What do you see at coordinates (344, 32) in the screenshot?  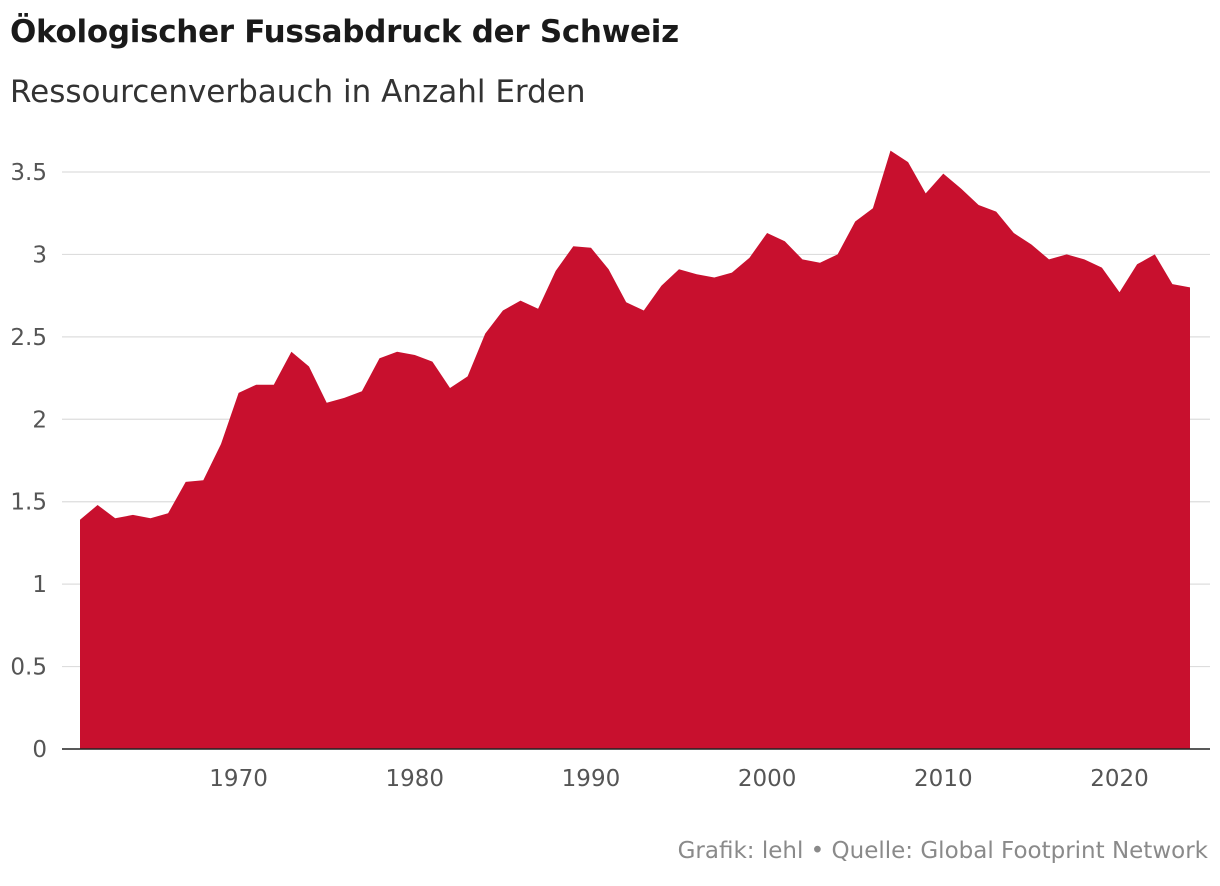 I see `chart-title: Ökologischer Fussabdruck der Schweiz` at bounding box center [344, 32].